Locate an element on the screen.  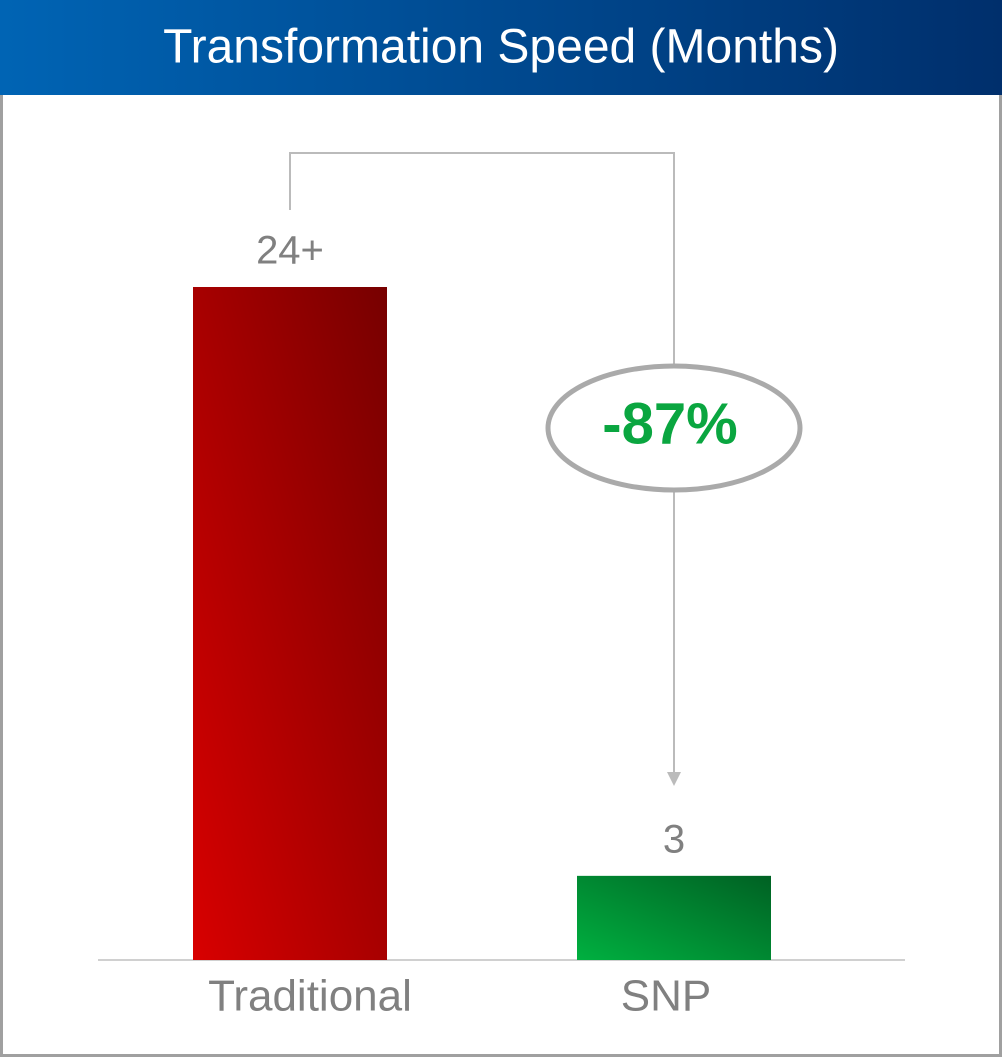
x-tick-label: Traditional is located at coordinates (310, 996).